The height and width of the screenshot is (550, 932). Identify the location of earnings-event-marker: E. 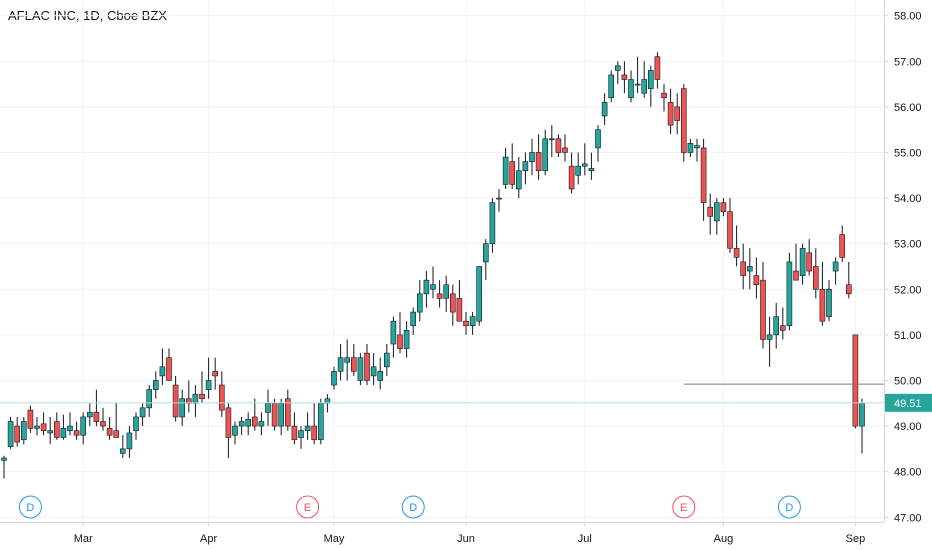
(684, 507).